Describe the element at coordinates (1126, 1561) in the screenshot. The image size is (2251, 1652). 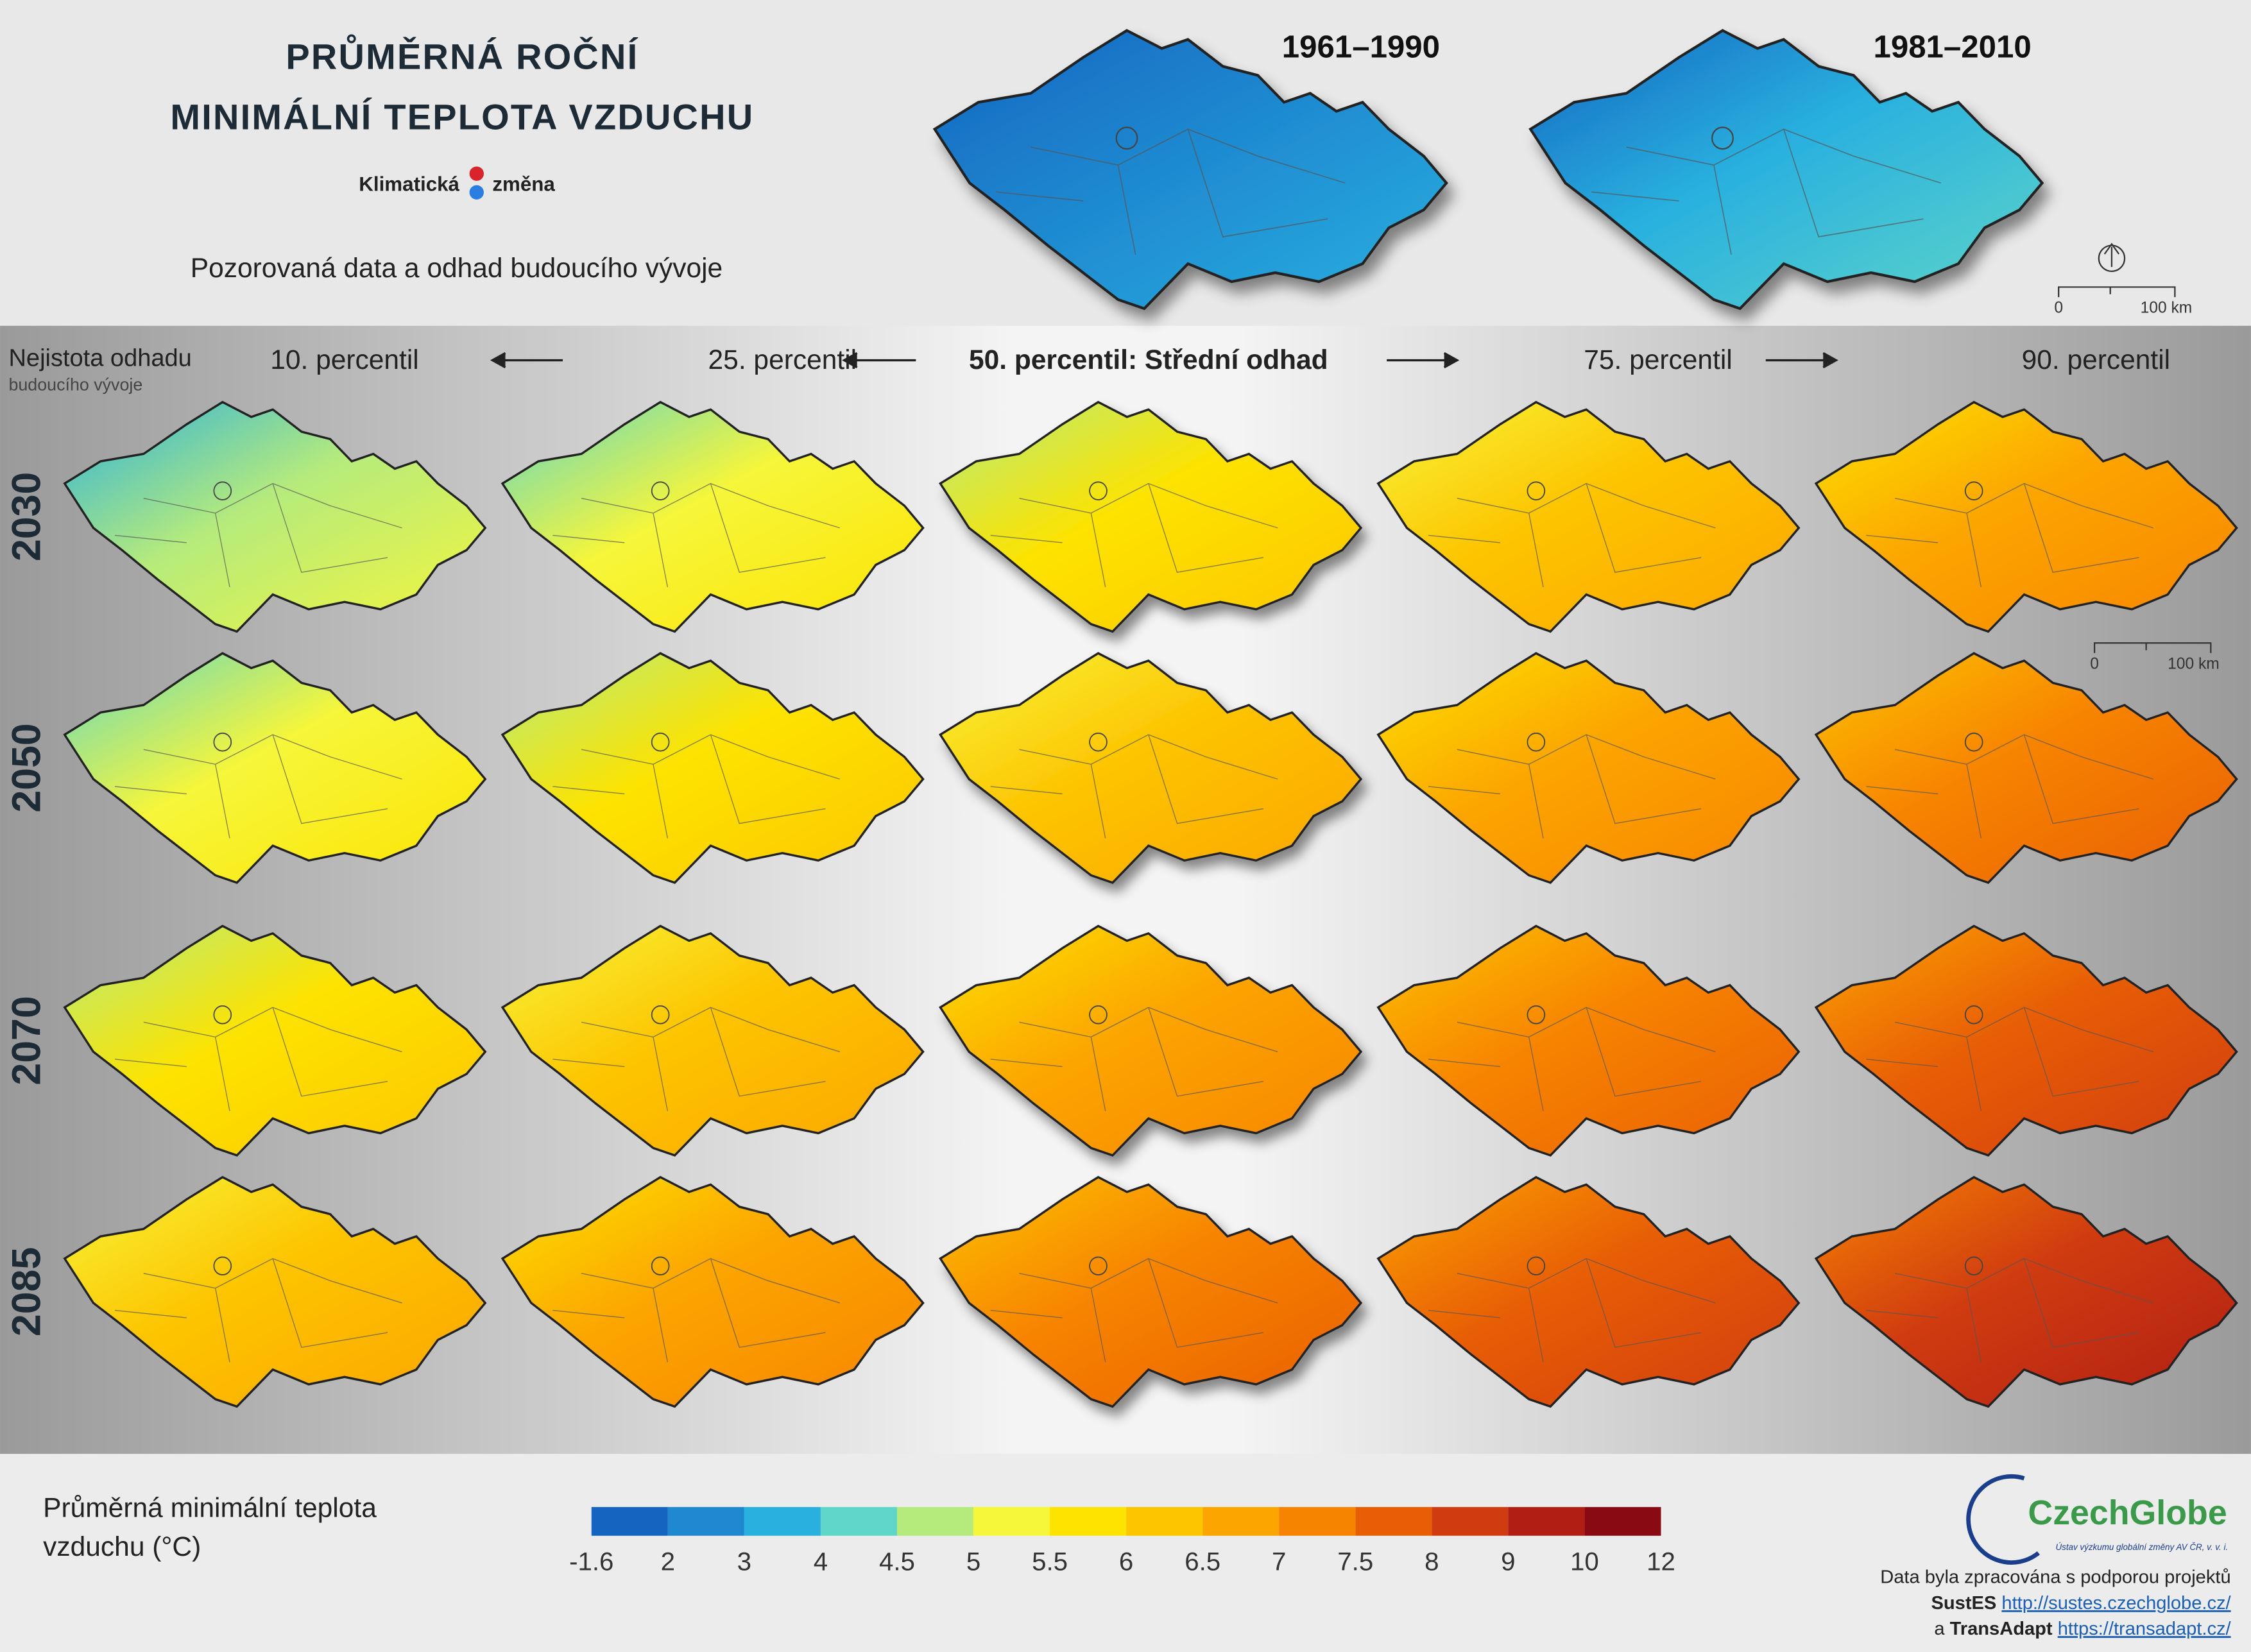
I see `legend-tick: 6` at that location.